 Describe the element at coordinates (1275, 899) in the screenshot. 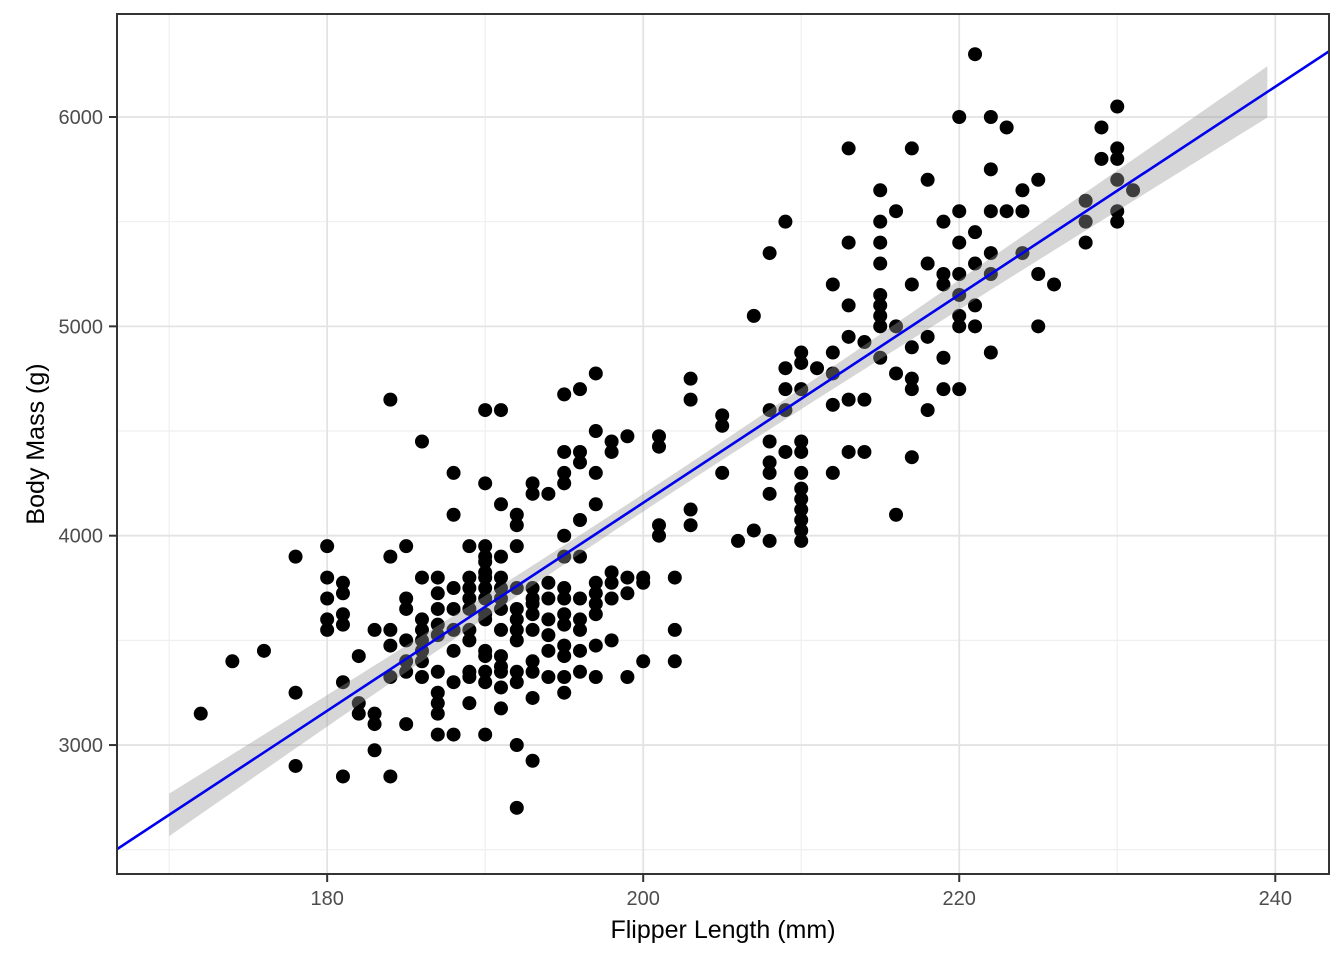

I see `x-tick-label: 240` at that location.